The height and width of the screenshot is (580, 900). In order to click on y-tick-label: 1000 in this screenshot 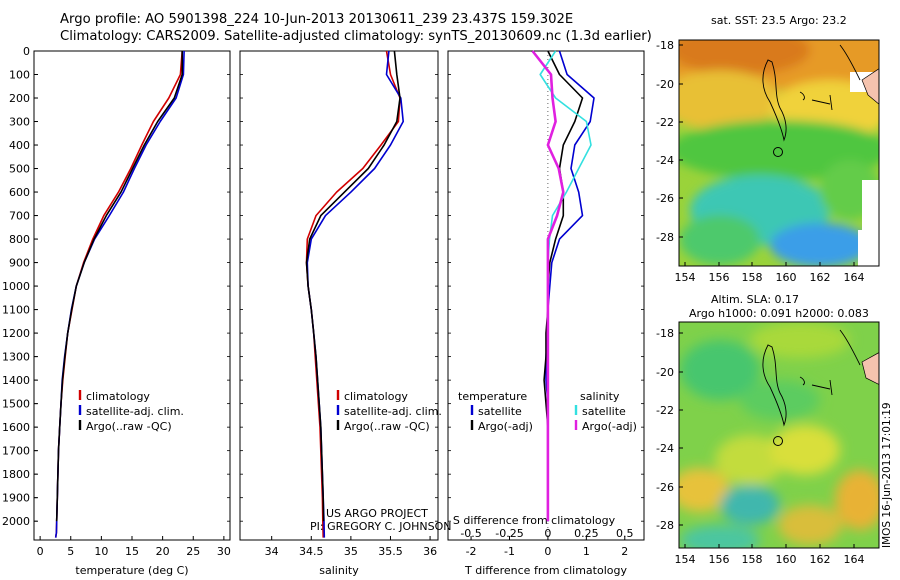, I will do `click(16, 286)`.